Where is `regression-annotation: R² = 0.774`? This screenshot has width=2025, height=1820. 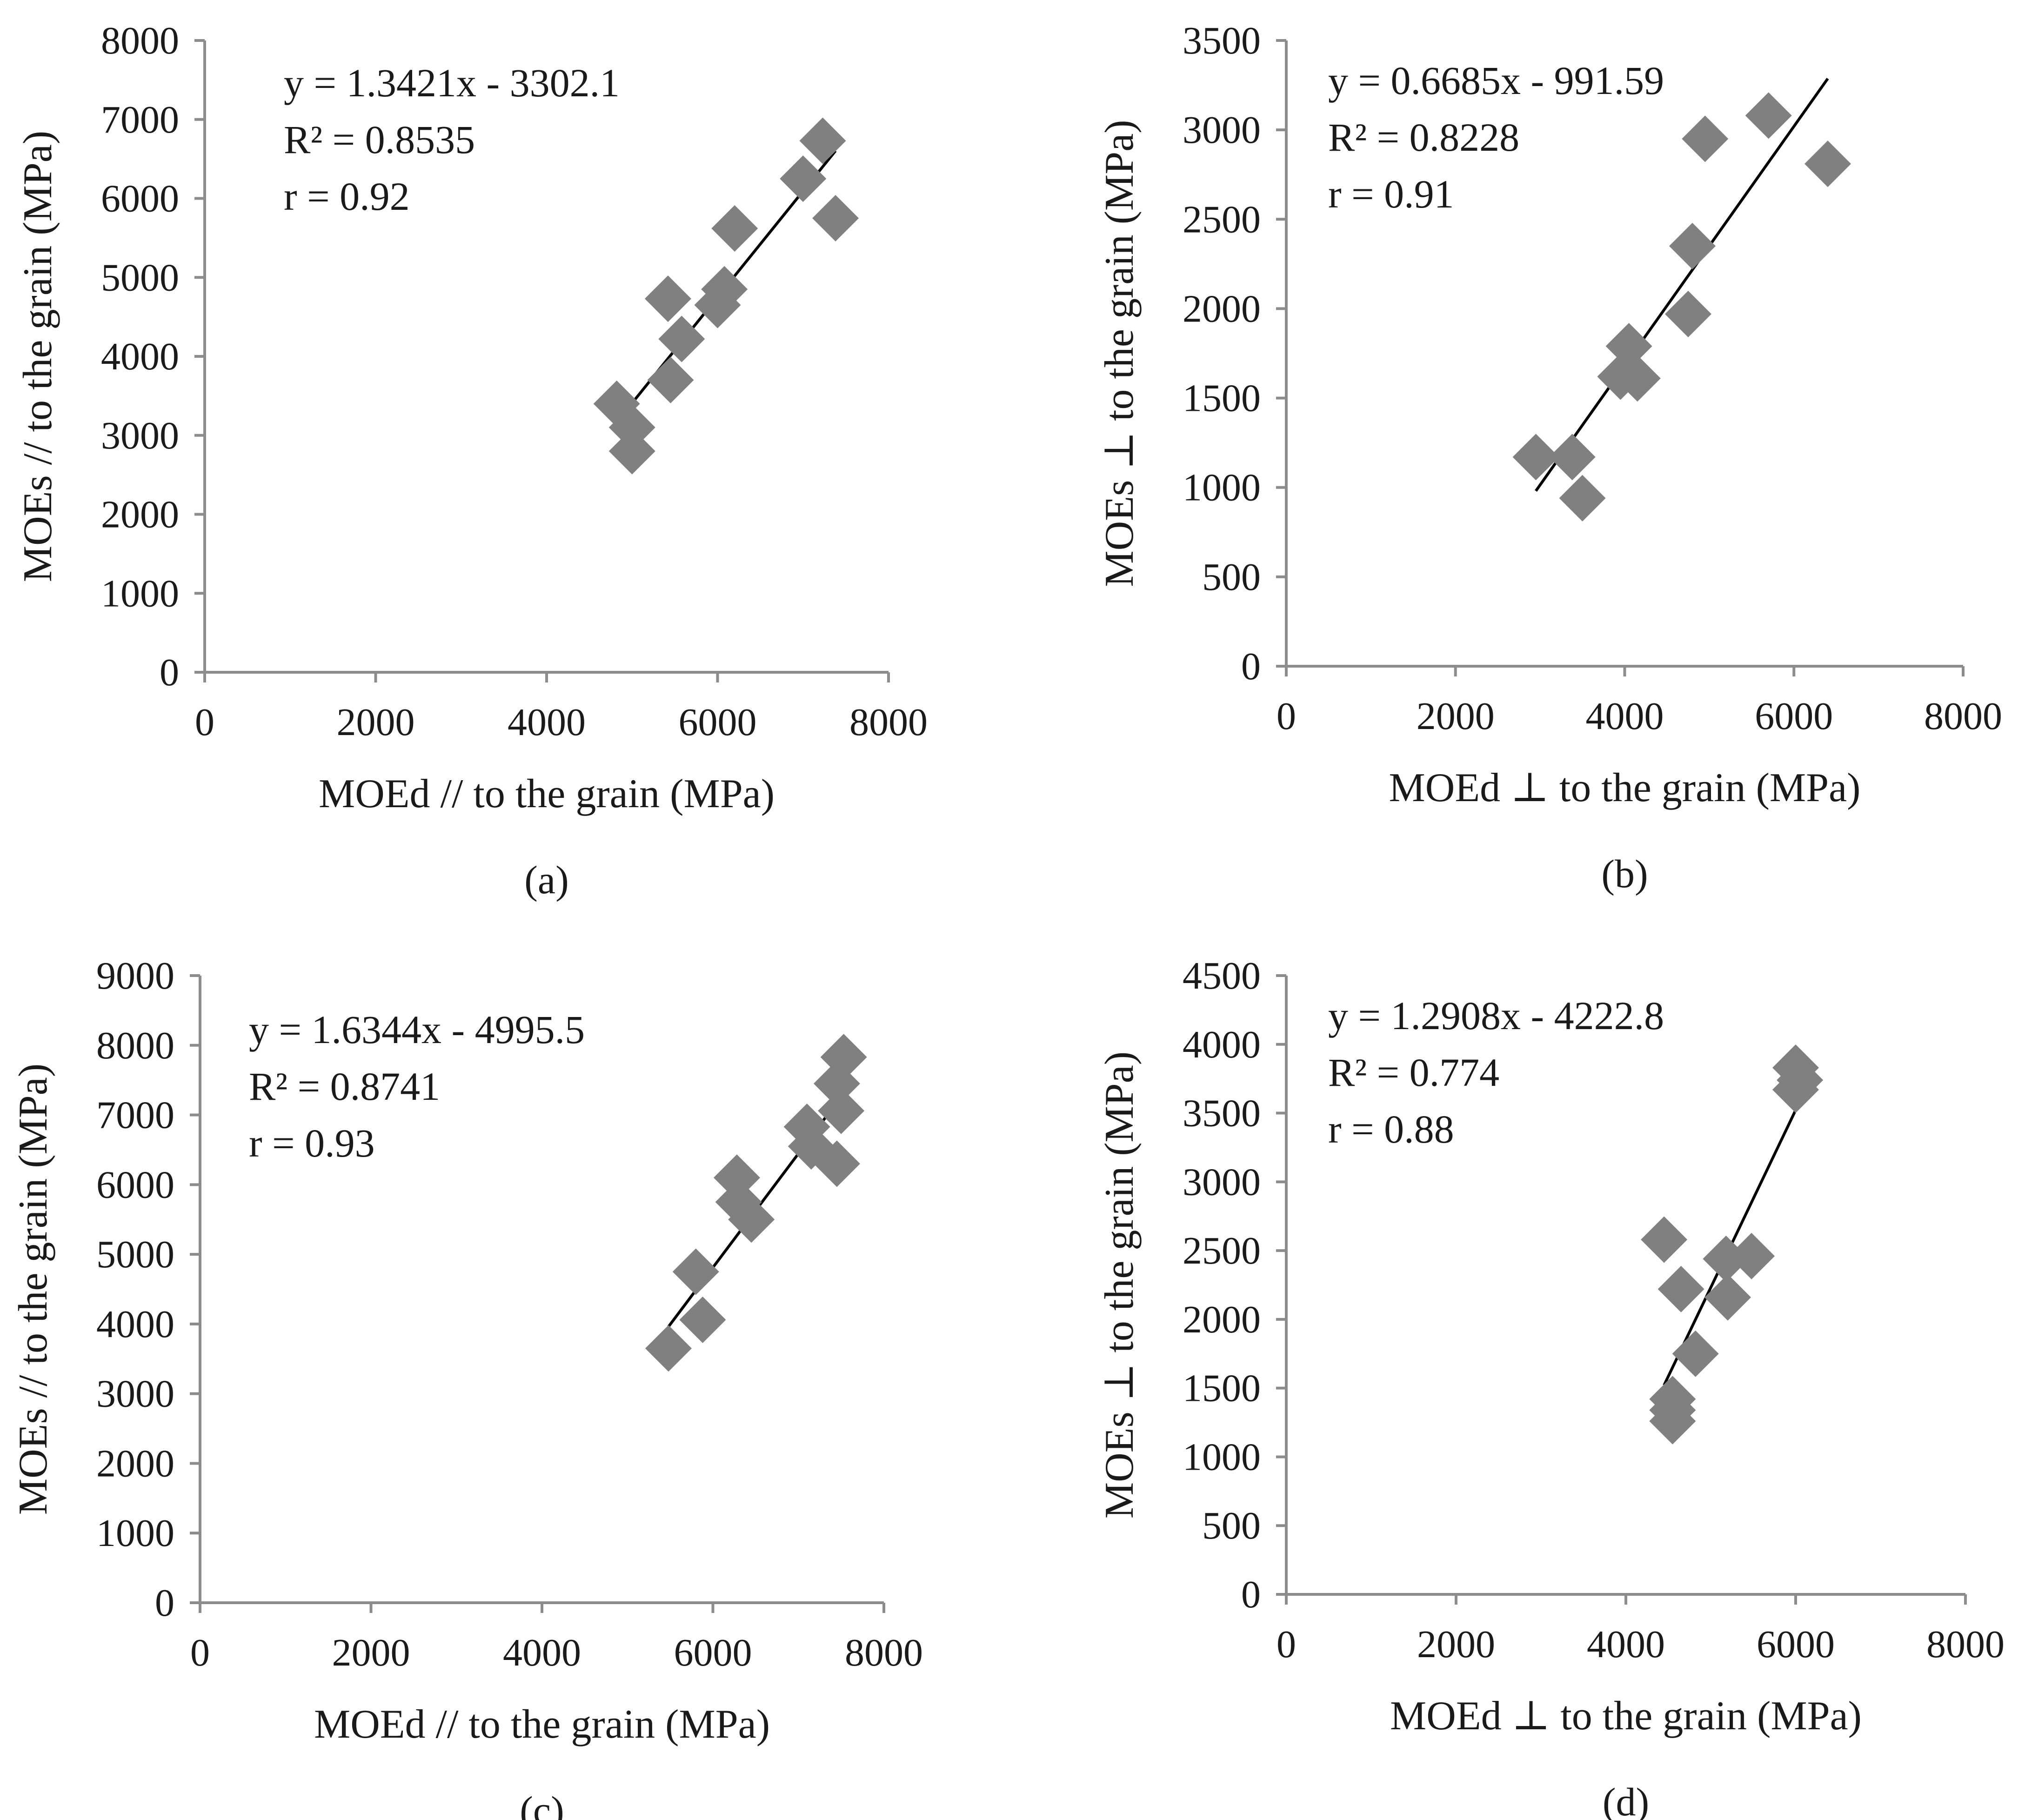 regression-annotation: R² = 0.774 is located at coordinates (1414, 1072).